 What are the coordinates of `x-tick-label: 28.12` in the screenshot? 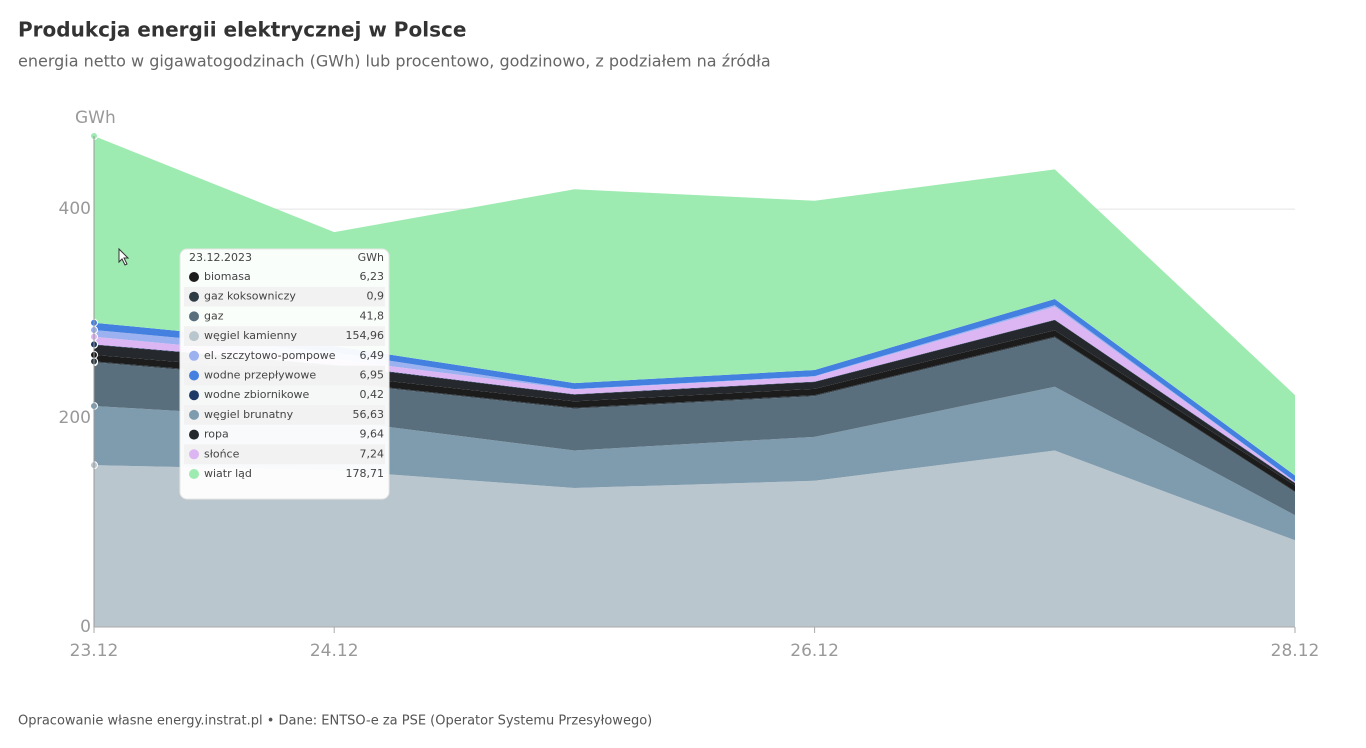 It's located at (1295, 651).